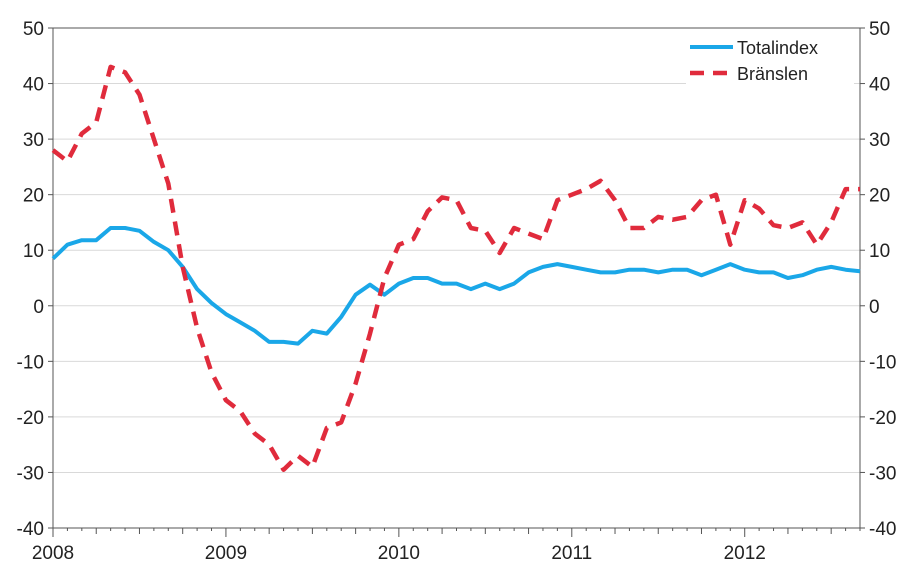  Describe the element at coordinates (879, 140) in the screenshot. I see `y-tick-label-right: 30` at that location.